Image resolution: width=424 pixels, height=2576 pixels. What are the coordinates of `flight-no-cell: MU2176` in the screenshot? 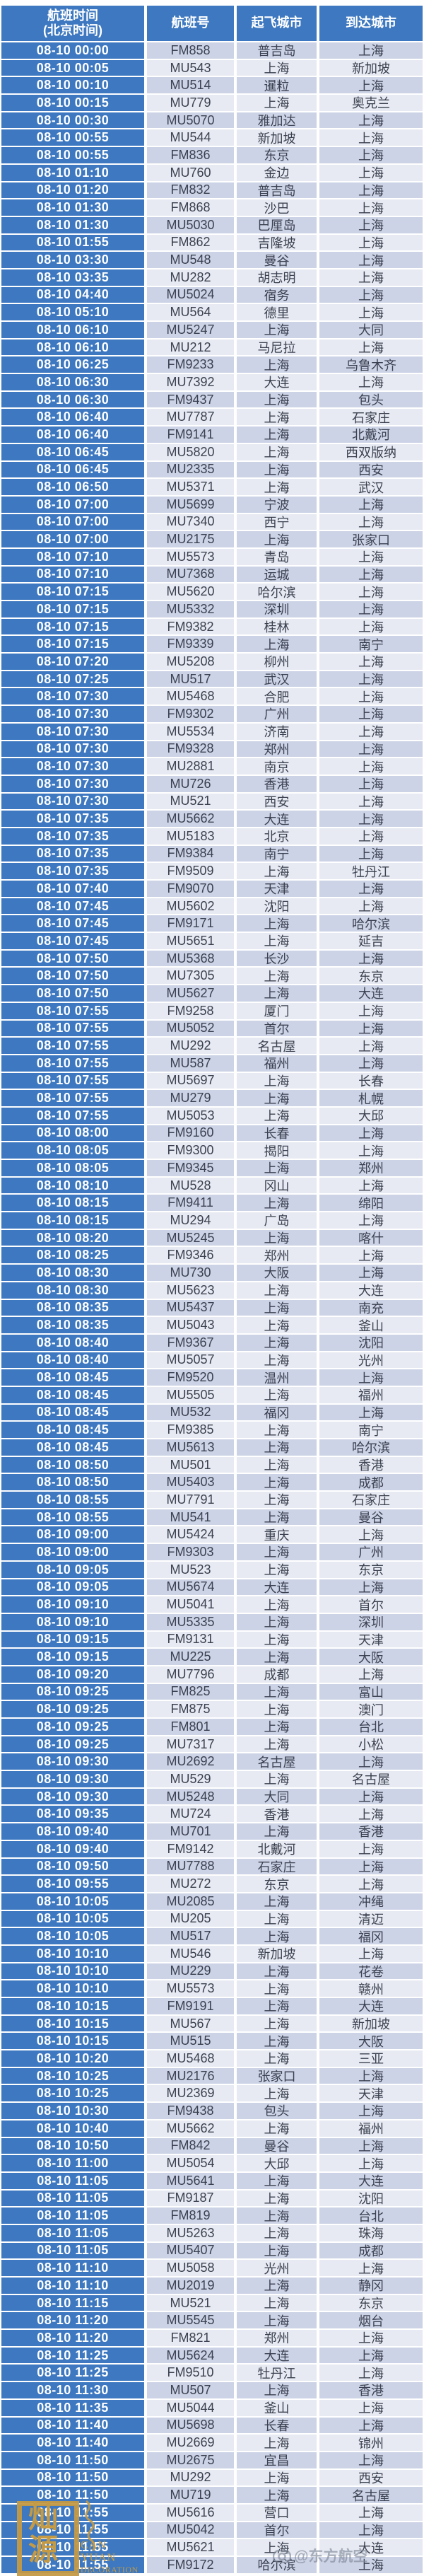 It's located at (190, 2075).